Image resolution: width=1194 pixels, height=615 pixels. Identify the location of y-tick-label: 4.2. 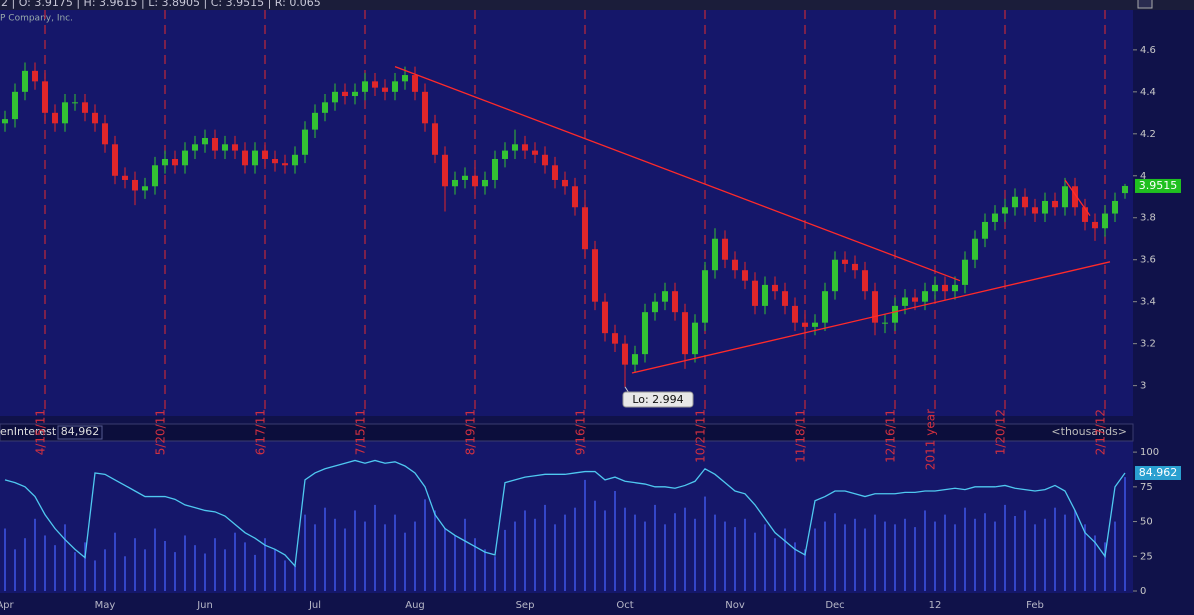
(1148, 134).